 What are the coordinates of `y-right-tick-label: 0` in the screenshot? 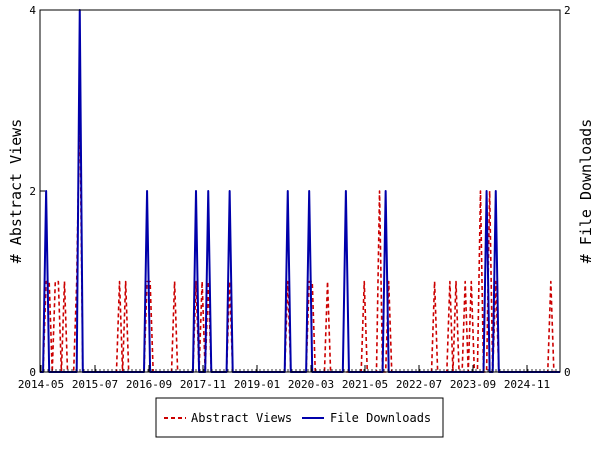 It's located at (567, 372).